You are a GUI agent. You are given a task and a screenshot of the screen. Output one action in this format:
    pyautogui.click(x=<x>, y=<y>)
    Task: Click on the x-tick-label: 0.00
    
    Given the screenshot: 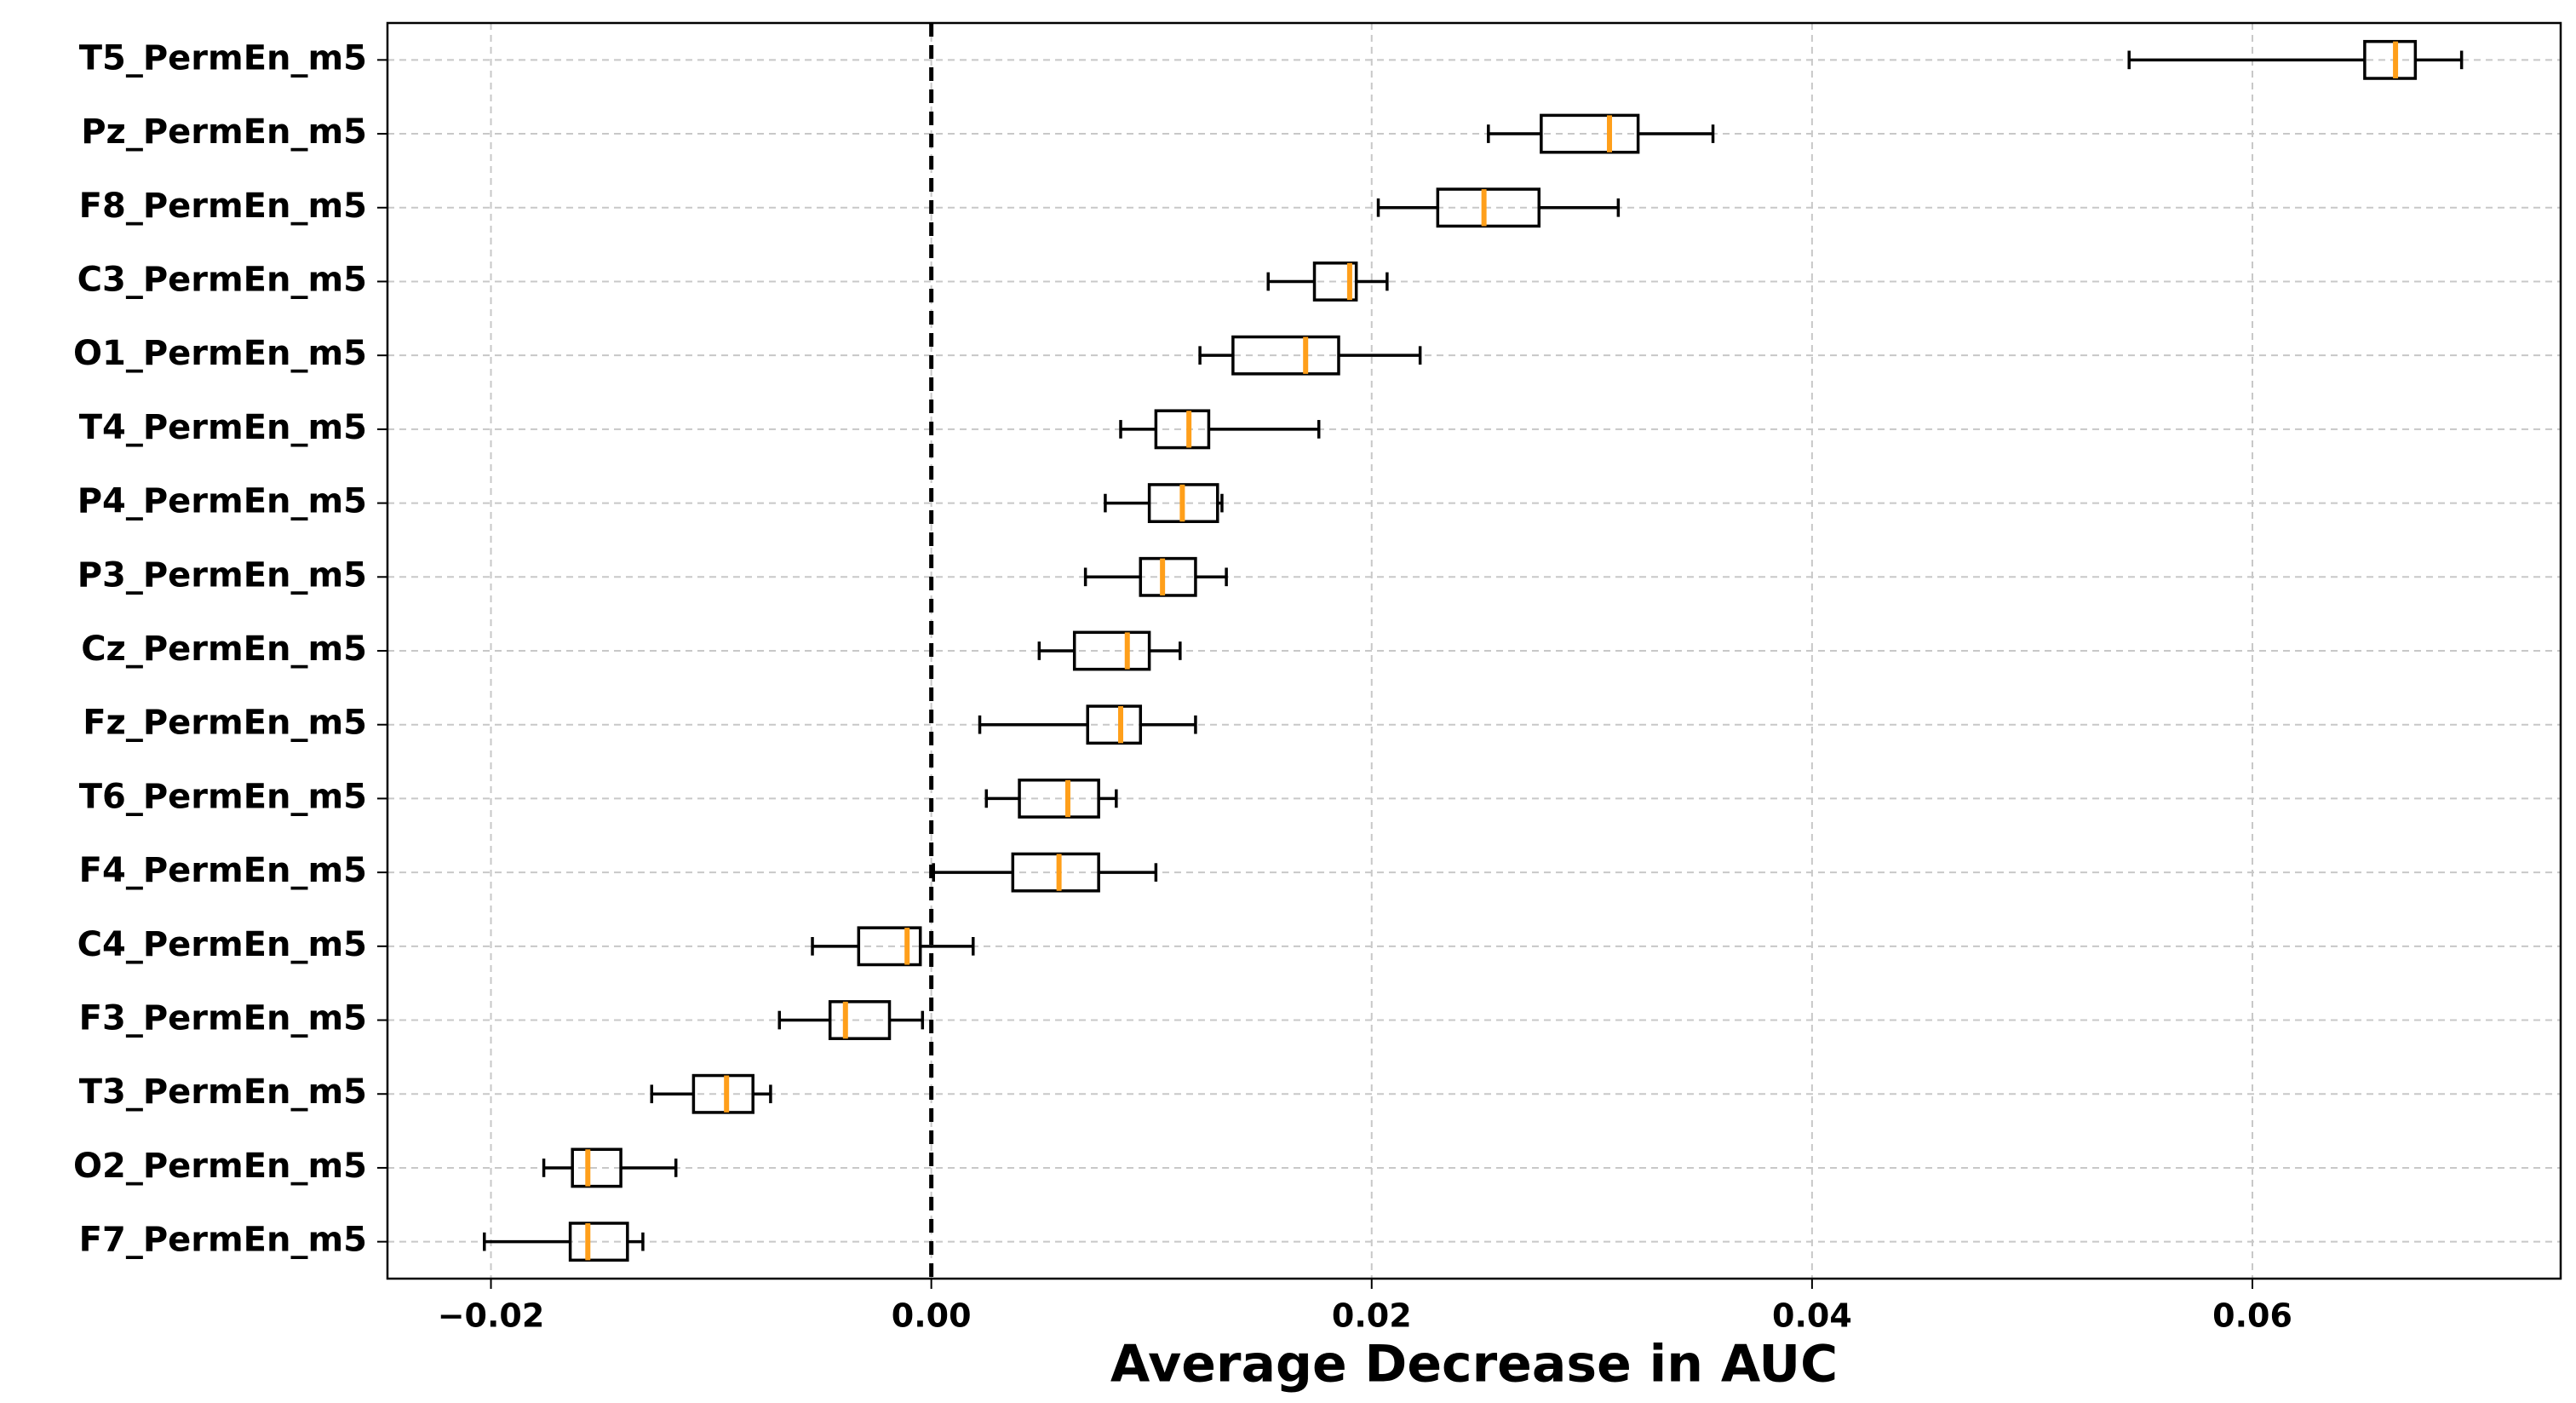 What is the action you would take?
    pyautogui.click(x=932, y=1316)
    